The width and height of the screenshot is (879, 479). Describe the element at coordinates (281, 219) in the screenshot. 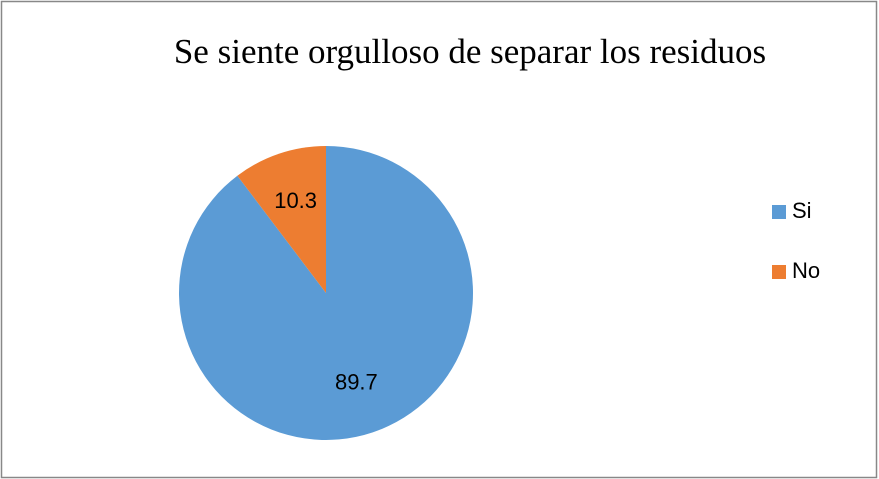

I see `pie-slice` at that location.